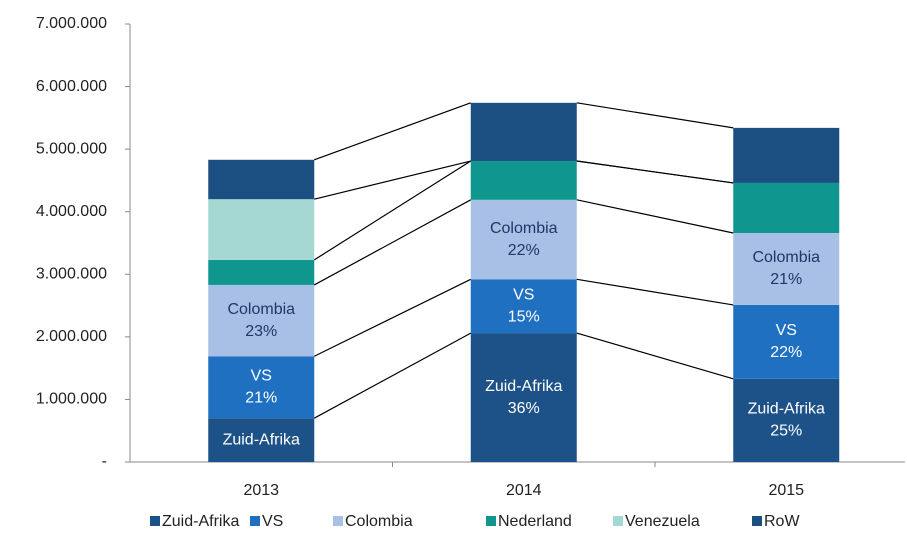 This screenshot has width=907, height=543. I want to click on x-tick-label: 2013, so click(261, 490).